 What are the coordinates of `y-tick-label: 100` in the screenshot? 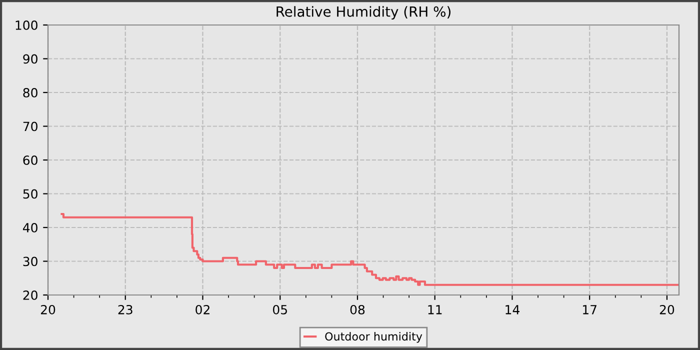 It's located at (27, 25).